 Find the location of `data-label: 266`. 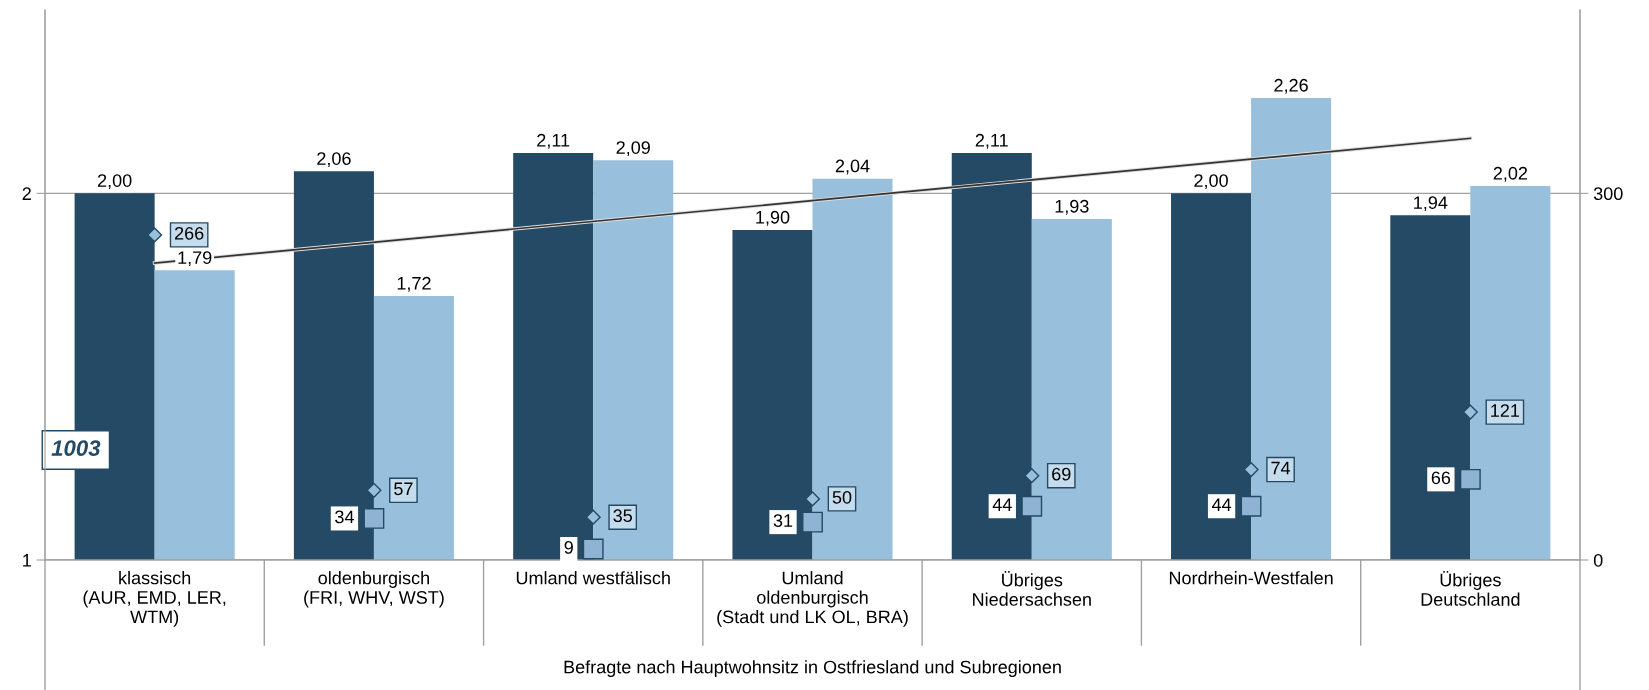

data-label: 266 is located at coordinates (189, 233).